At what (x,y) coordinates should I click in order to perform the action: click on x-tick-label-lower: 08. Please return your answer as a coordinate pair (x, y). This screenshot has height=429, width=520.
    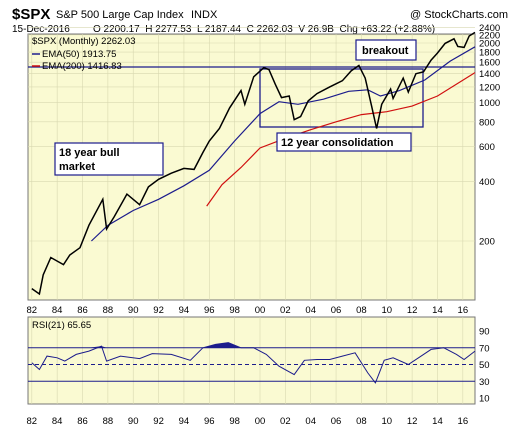
    Looking at the image, I should click on (361, 421).